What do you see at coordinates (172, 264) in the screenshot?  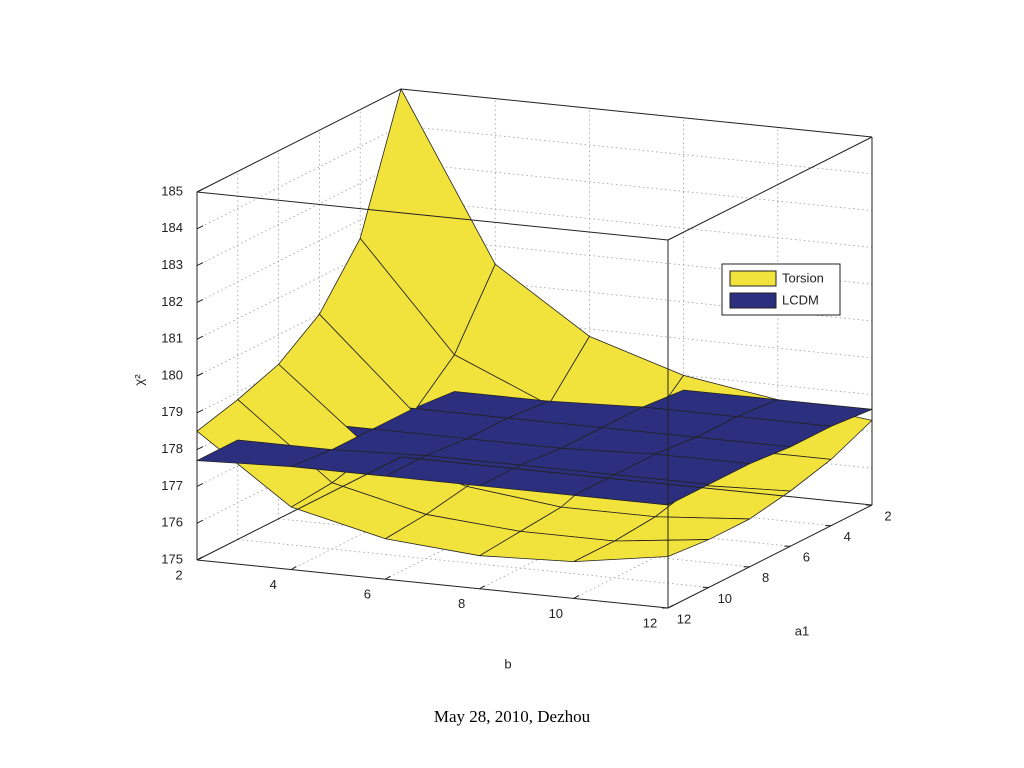 I see `z-tick-label: 183` at bounding box center [172, 264].